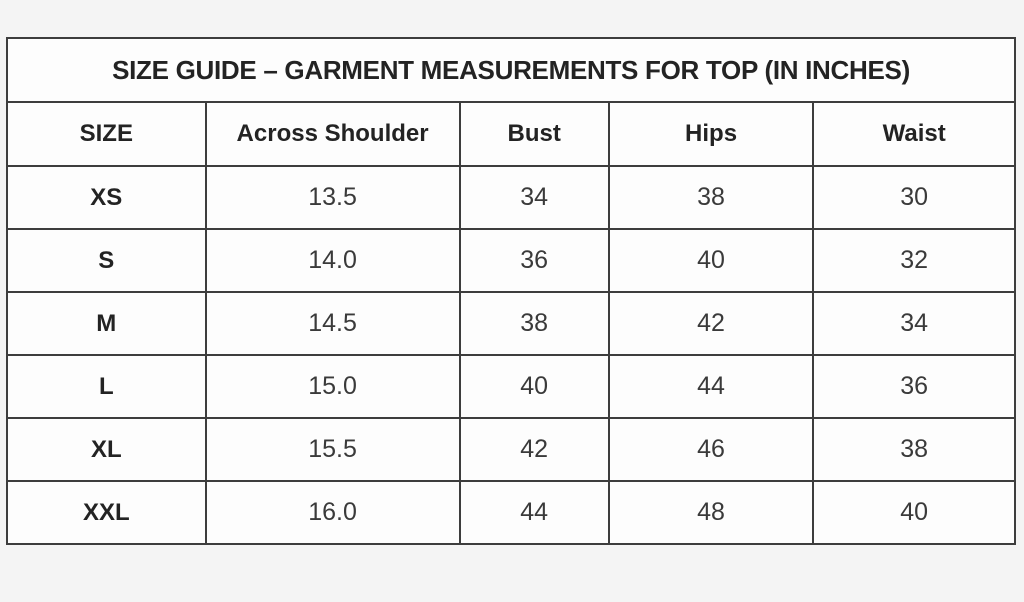 This screenshot has width=1024, height=602. I want to click on table-row-l: L 15.0 40 44 36, so click(511, 386).